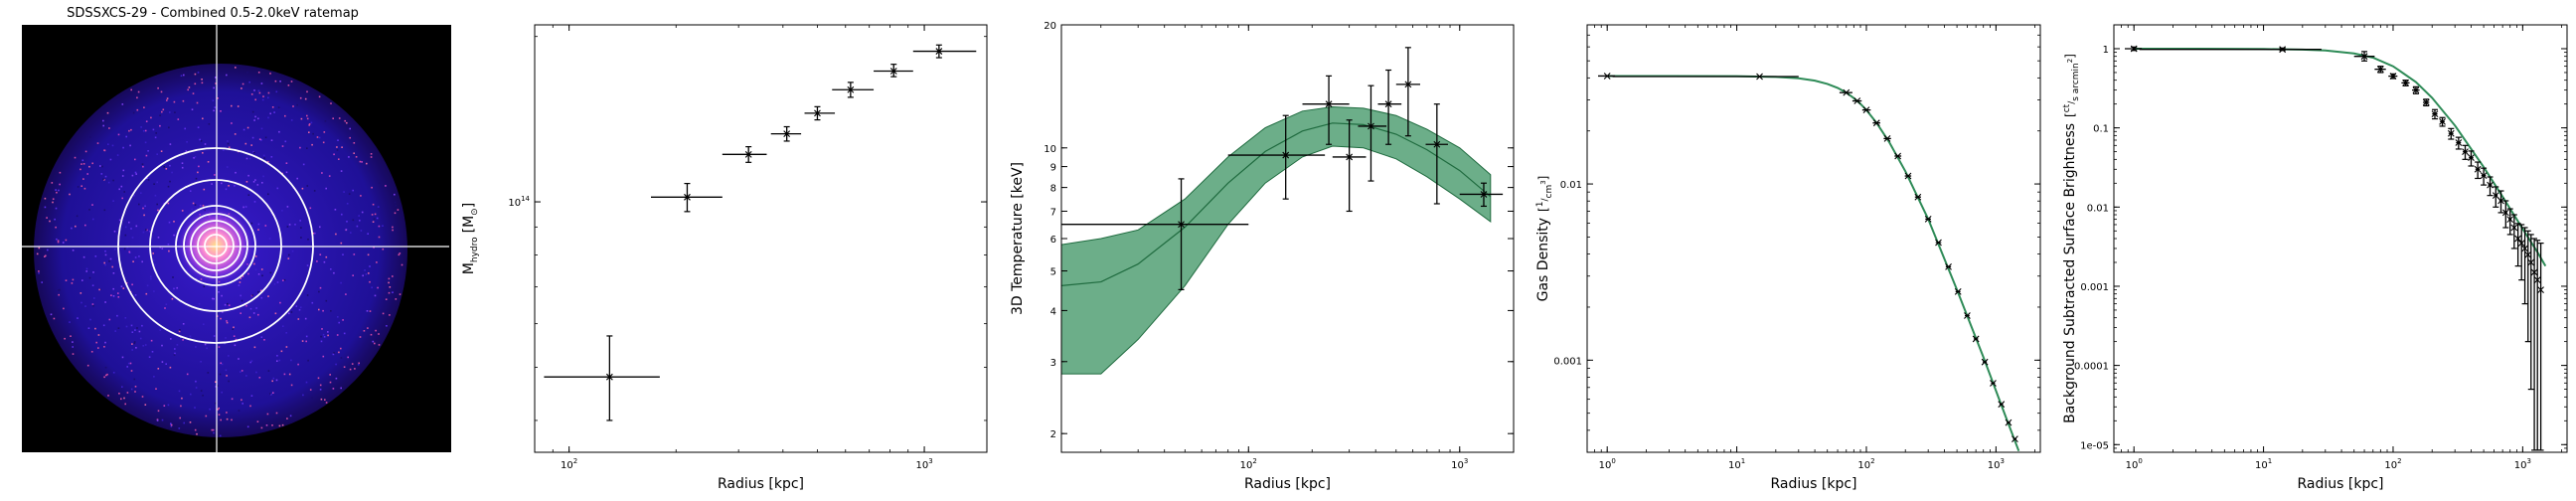  I want to click on y-tick-label: 6, so click(1053, 240).